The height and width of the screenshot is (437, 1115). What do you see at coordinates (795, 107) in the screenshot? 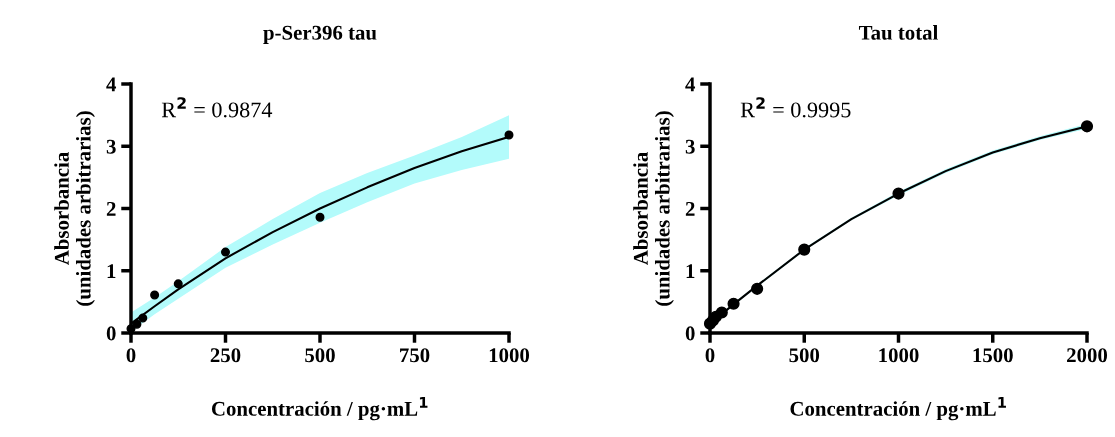
I see `annotation: R$^{2}$ = 0.9995` at bounding box center [795, 107].